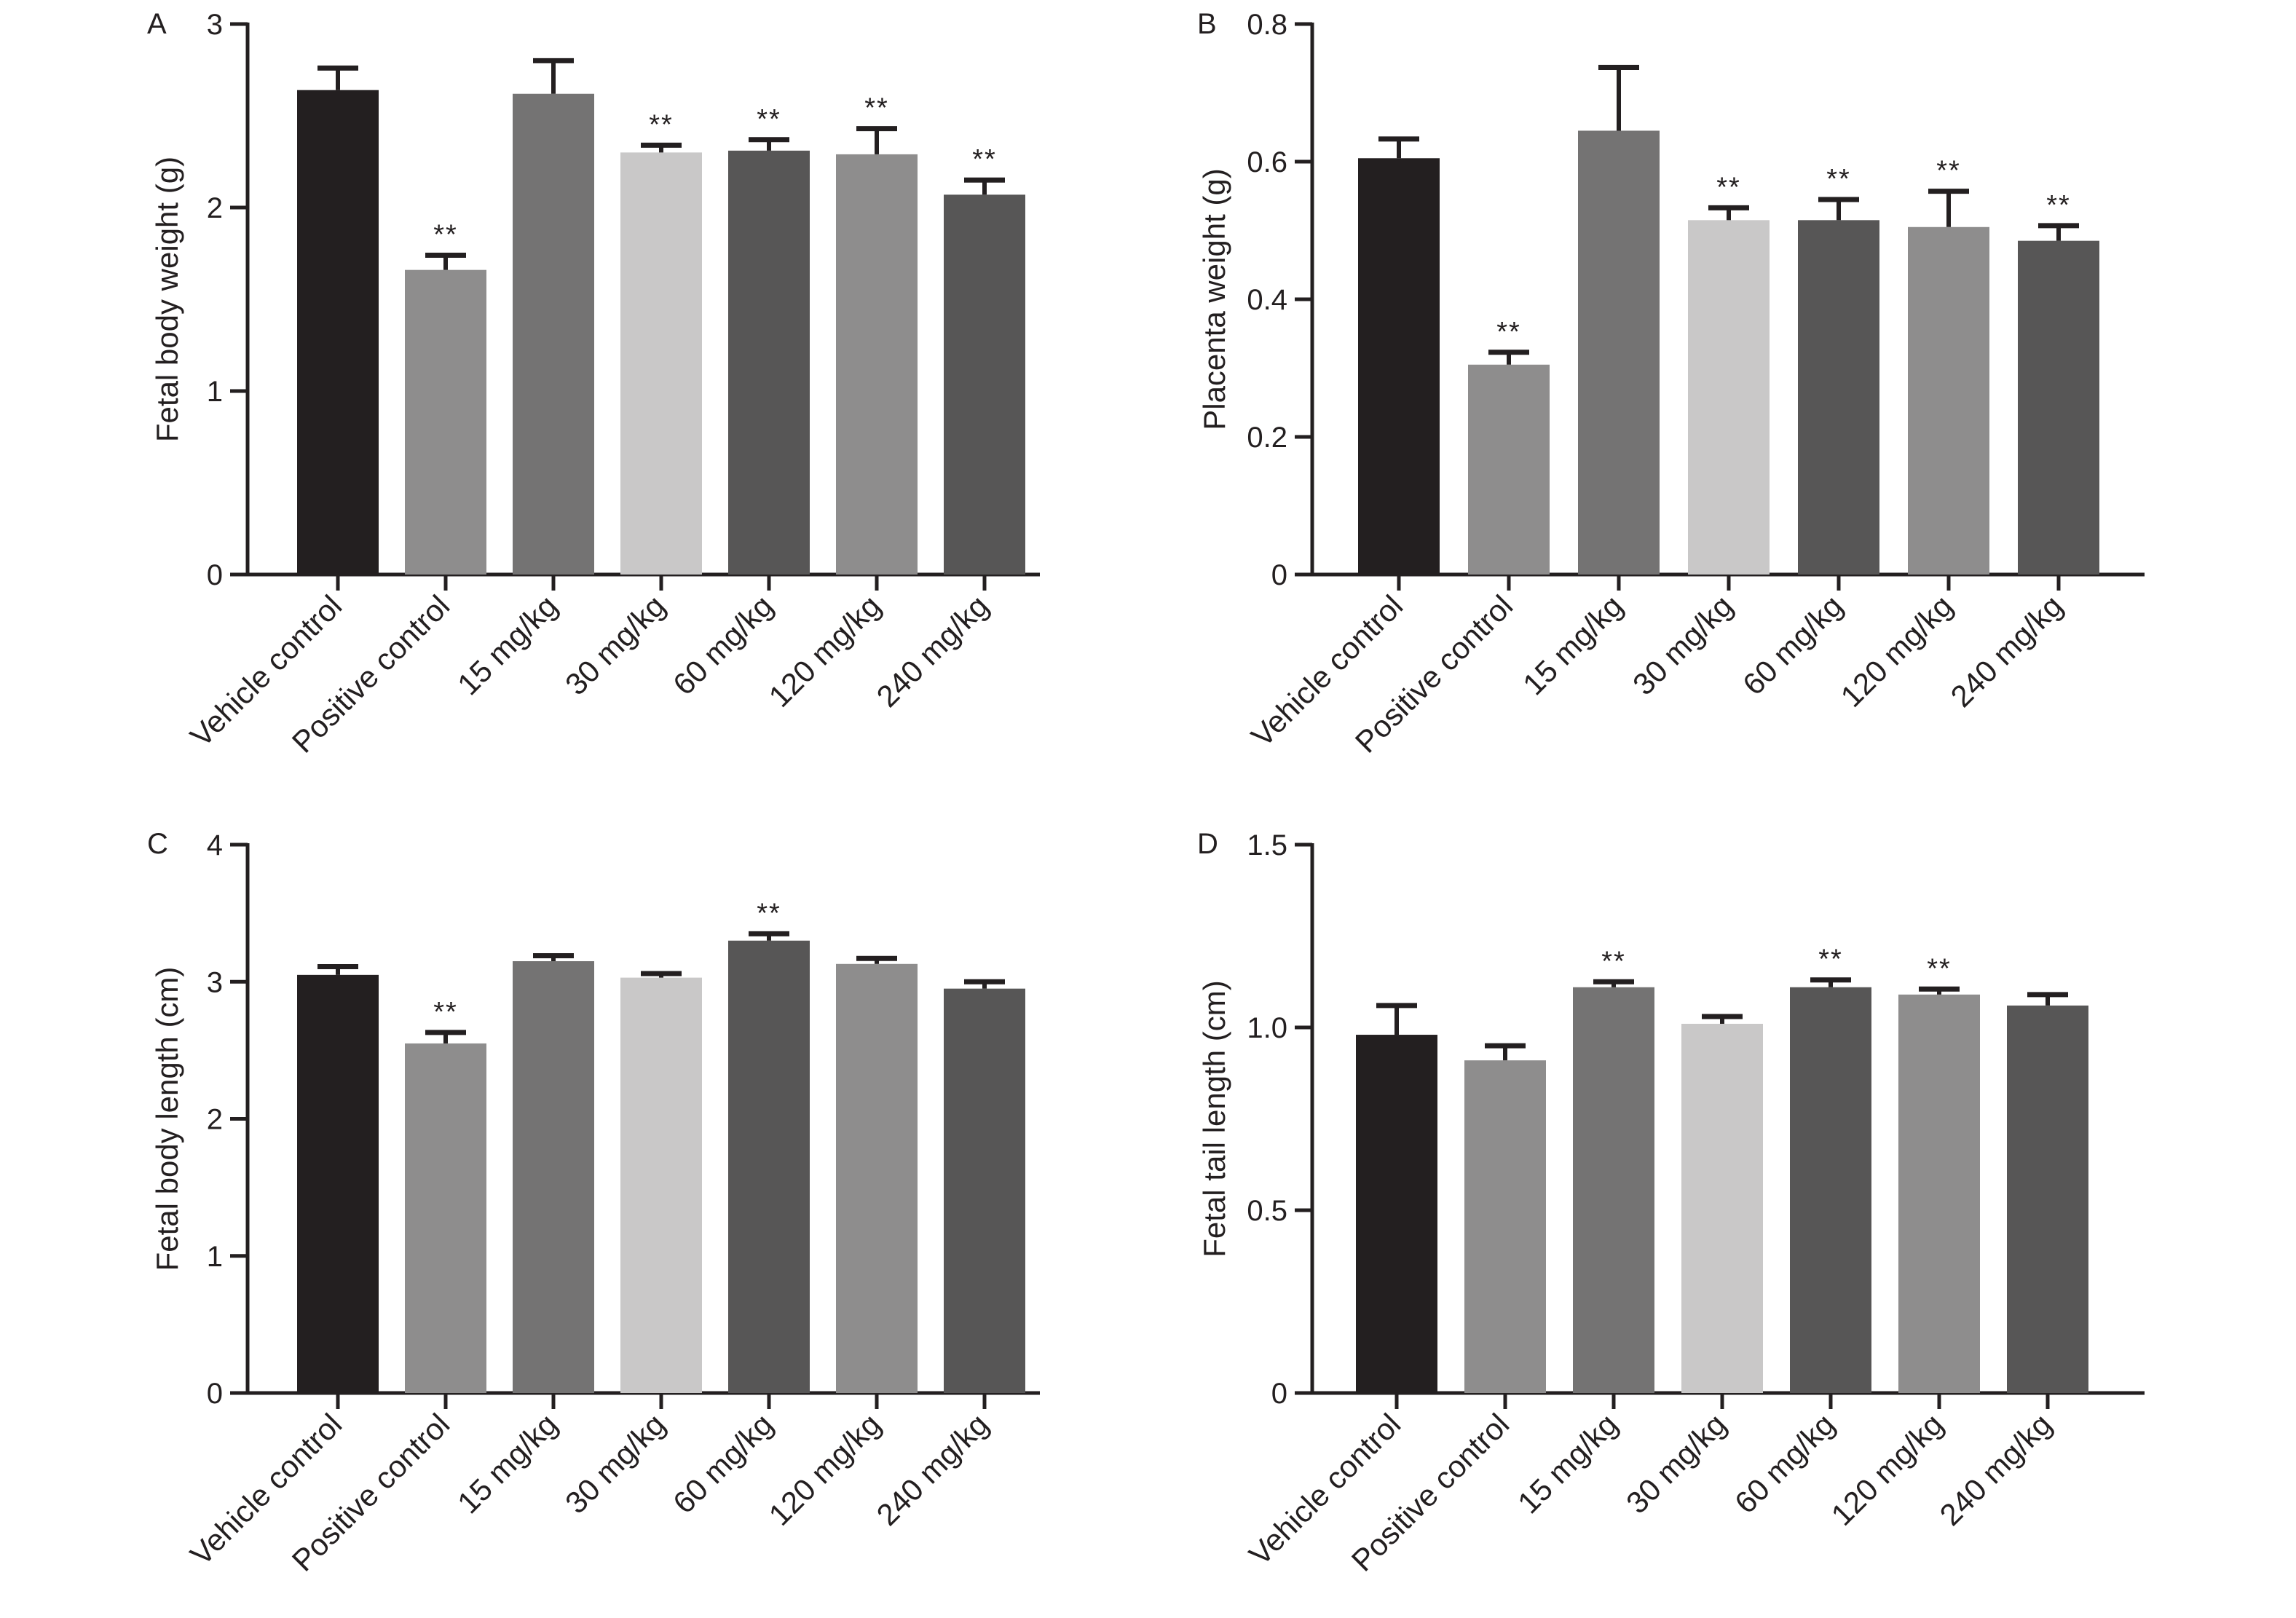  What do you see at coordinates (1267, 1028) in the screenshot?
I see `y-tick-label: 1.0` at bounding box center [1267, 1028].